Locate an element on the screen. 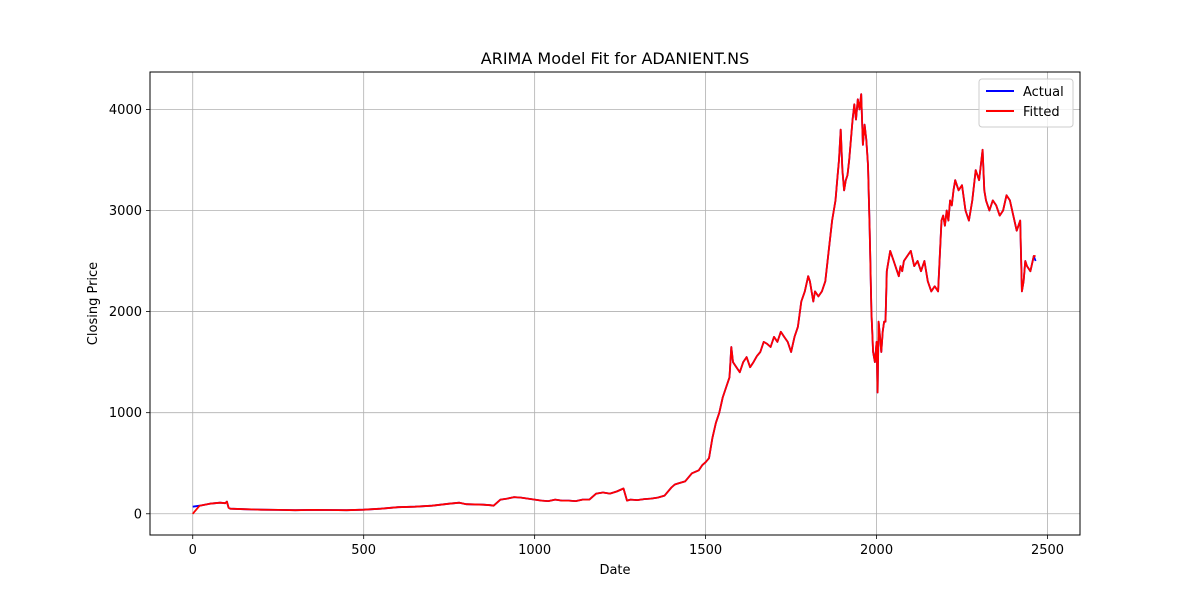 The image size is (1200, 600). x-tick-label: 1000 is located at coordinates (534, 550).